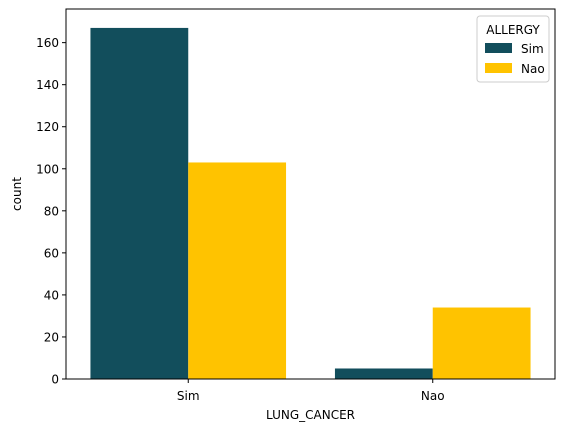 The image size is (571, 432). I want to click on y-tick-label: 40, so click(51, 295).